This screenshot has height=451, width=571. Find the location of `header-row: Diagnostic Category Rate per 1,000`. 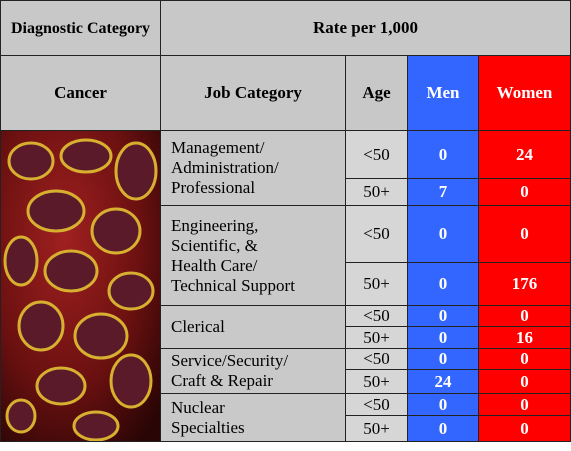

header-row: Diagnostic Category Rate per 1,000 is located at coordinates (285, 28).